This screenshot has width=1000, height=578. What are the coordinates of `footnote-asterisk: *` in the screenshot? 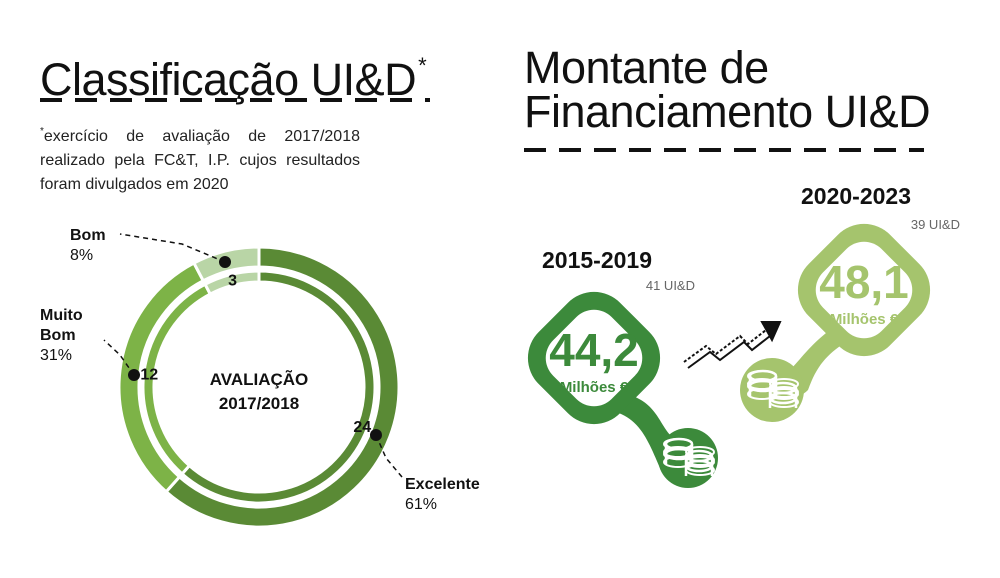 It's located at (42, 131).